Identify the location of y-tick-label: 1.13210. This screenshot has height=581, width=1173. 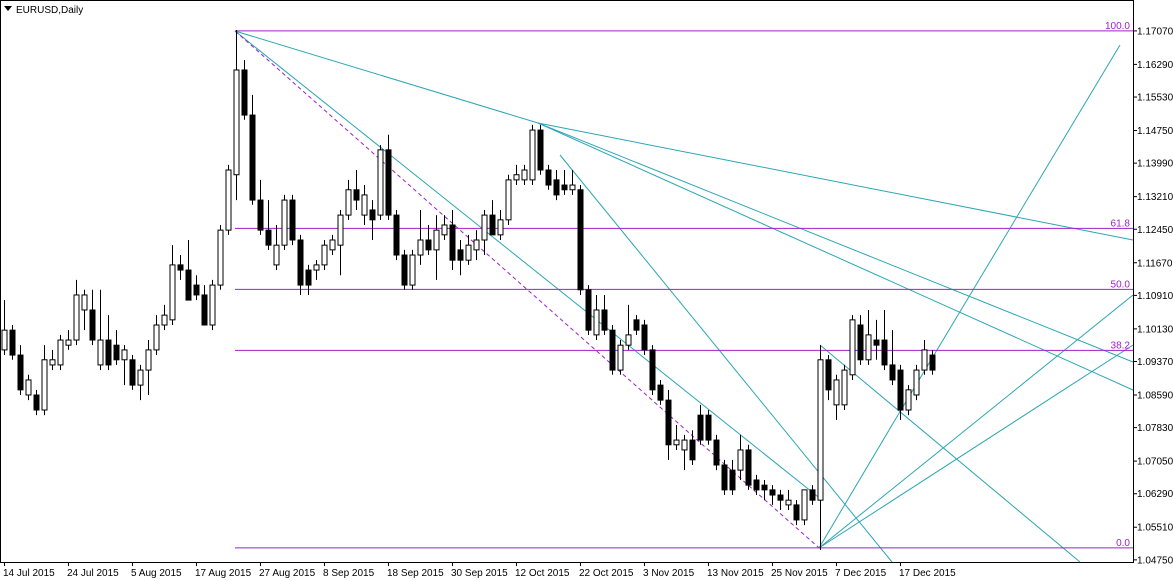
(1155, 197).